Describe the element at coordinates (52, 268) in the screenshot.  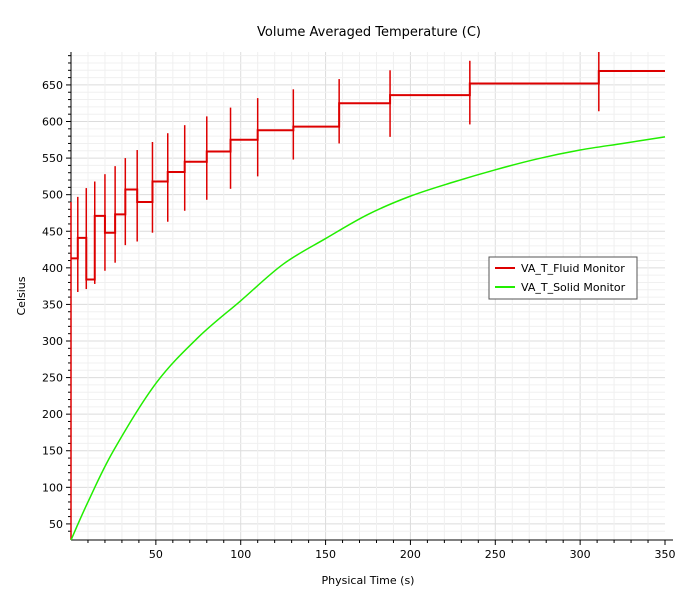
I see `y-tick-label: 400` at that location.